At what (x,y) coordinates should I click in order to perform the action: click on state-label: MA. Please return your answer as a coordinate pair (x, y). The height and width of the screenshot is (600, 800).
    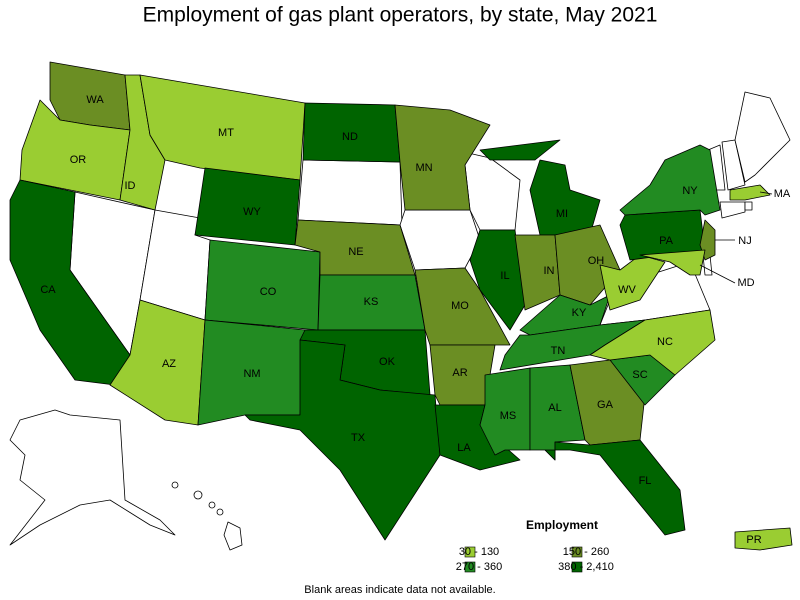
    Looking at the image, I should click on (782, 194).